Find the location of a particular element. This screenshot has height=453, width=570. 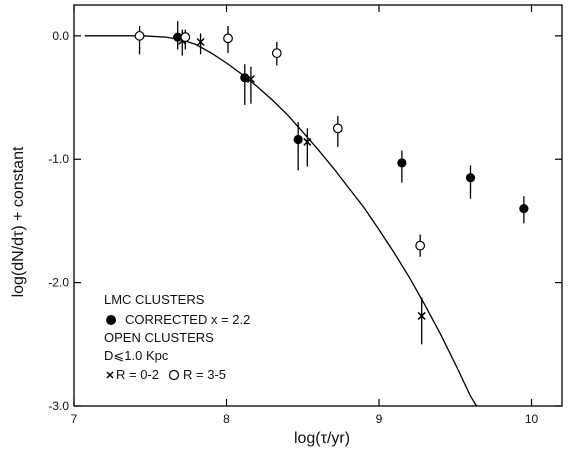

y-tick-label: 0.0 is located at coordinates (60, 36).